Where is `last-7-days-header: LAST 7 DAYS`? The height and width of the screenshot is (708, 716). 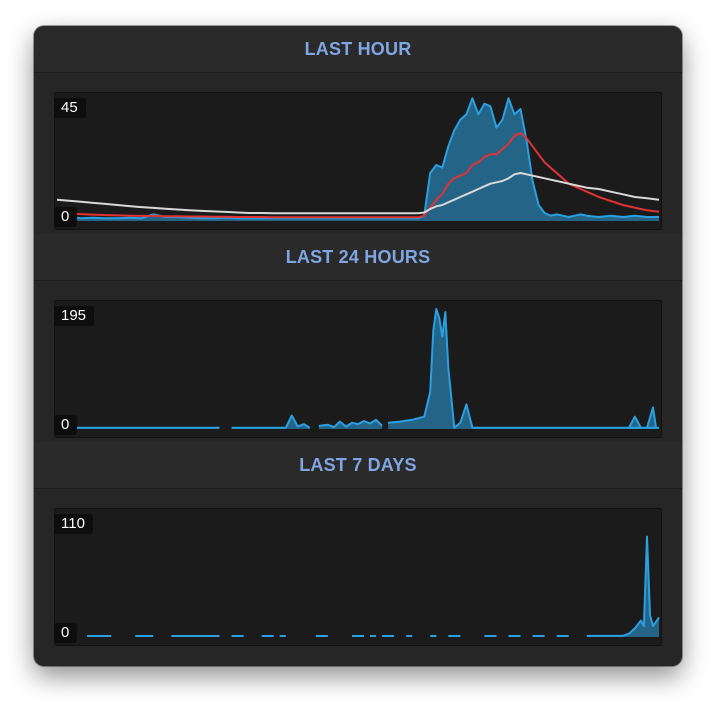 last-7-days-header: LAST 7 DAYS is located at coordinates (358, 465).